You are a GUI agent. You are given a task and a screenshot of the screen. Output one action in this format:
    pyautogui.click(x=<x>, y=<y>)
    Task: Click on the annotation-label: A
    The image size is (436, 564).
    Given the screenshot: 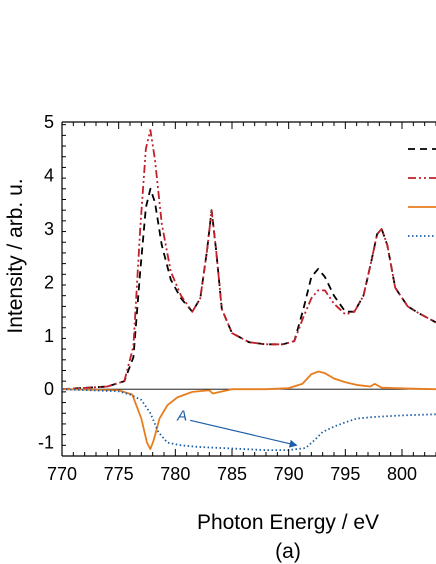 What is the action you would take?
    pyautogui.click(x=181, y=415)
    